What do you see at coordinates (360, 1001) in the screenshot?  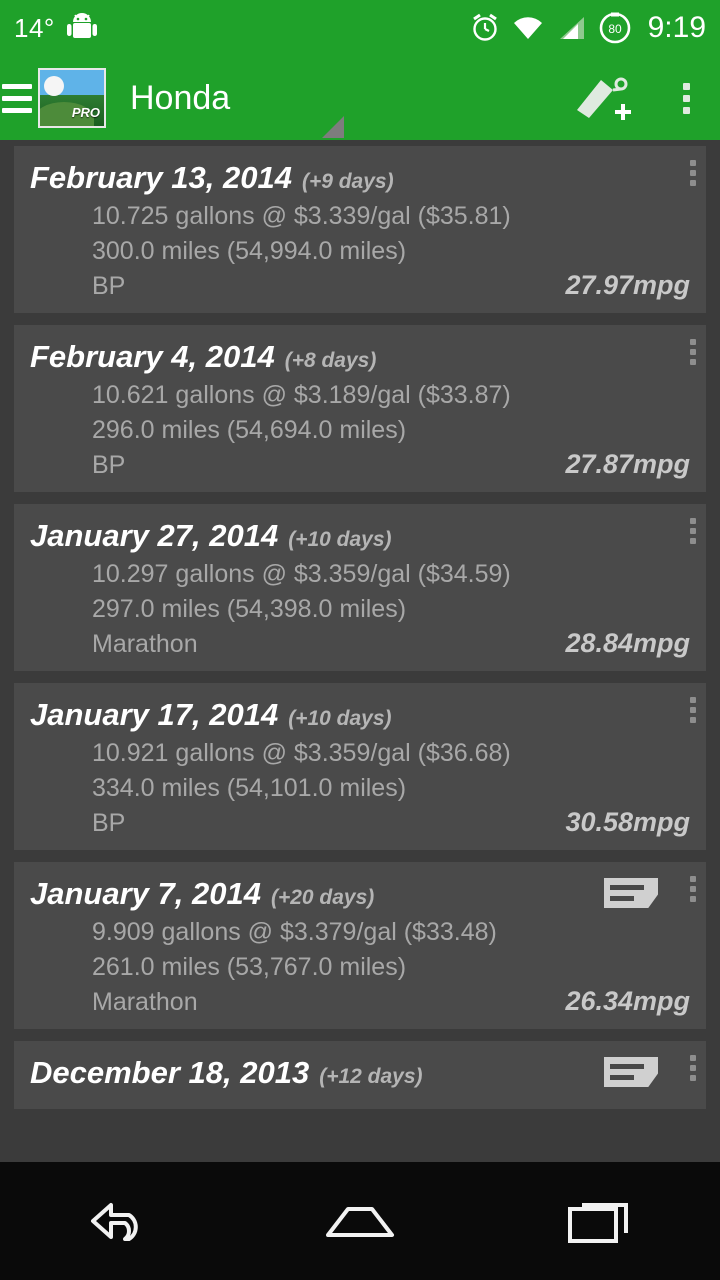 I see `list-item-footer: Marathon 26.34mpg` at bounding box center [360, 1001].